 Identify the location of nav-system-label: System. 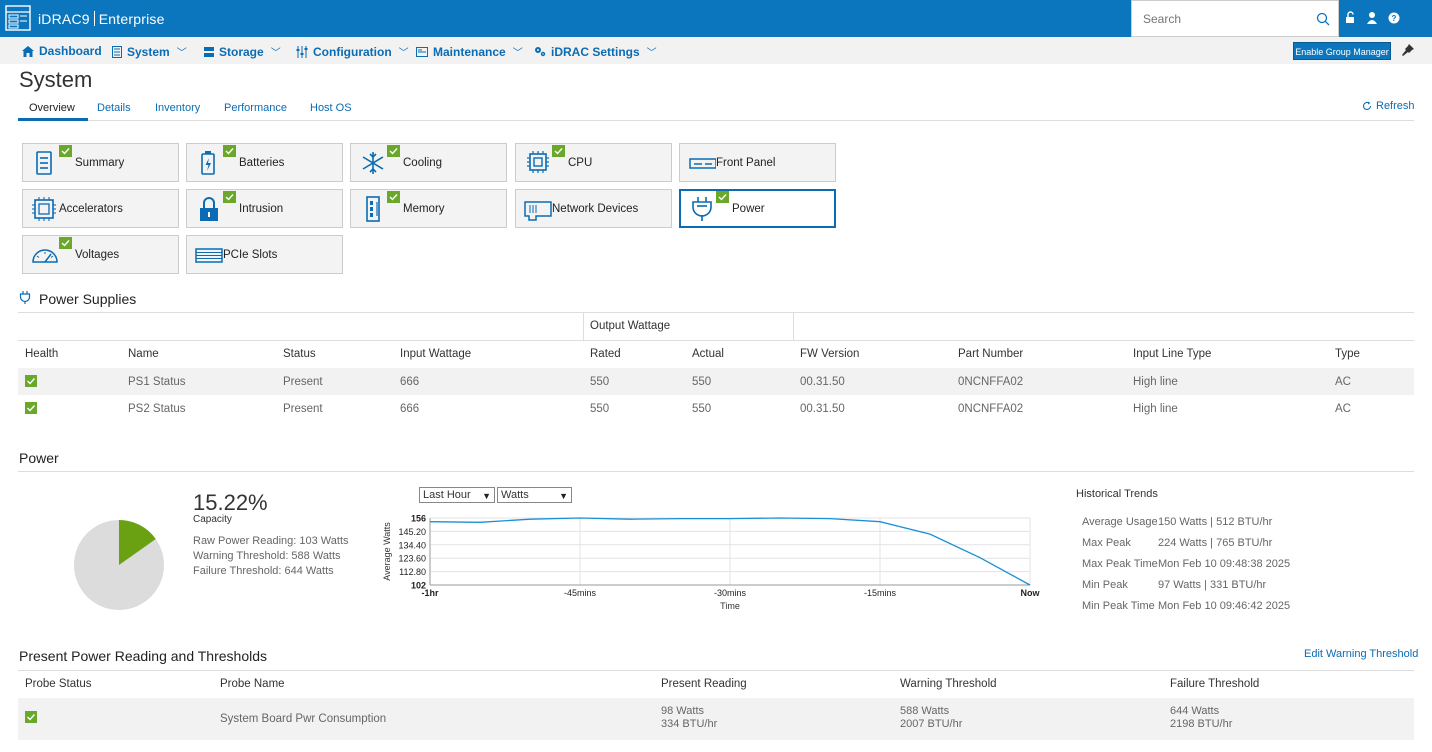
(148, 51).